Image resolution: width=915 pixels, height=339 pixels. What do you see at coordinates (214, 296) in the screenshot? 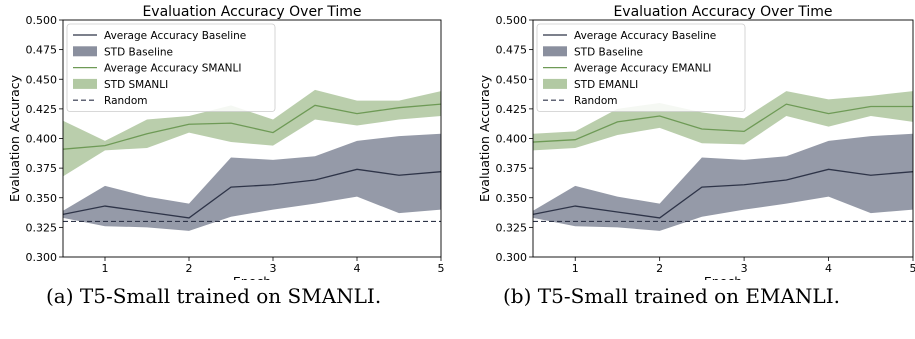
I see `caption-a: (a) T5-Small trained on SMANLI.` at bounding box center [214, 296].